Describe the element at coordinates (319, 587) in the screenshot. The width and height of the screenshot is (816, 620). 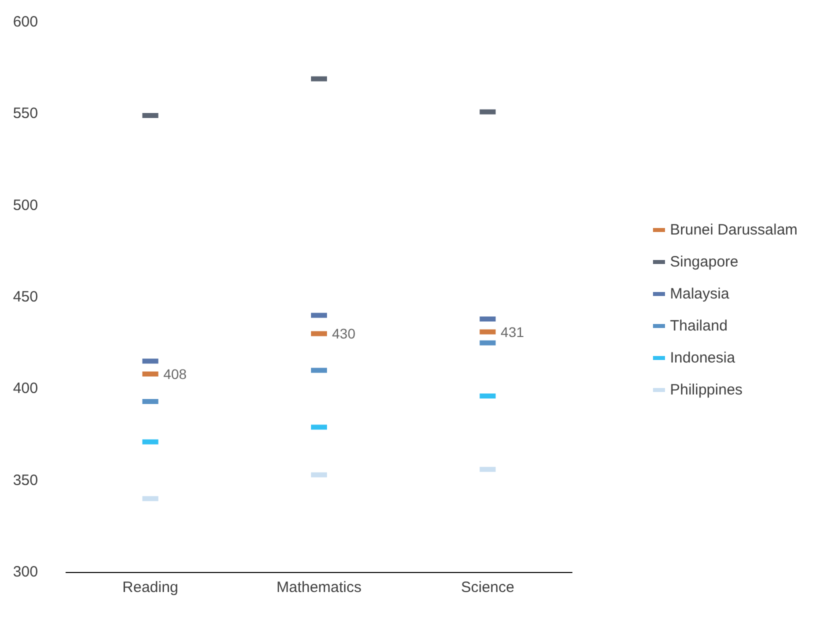
I see `x-tick-label: Mathematics` at that location.